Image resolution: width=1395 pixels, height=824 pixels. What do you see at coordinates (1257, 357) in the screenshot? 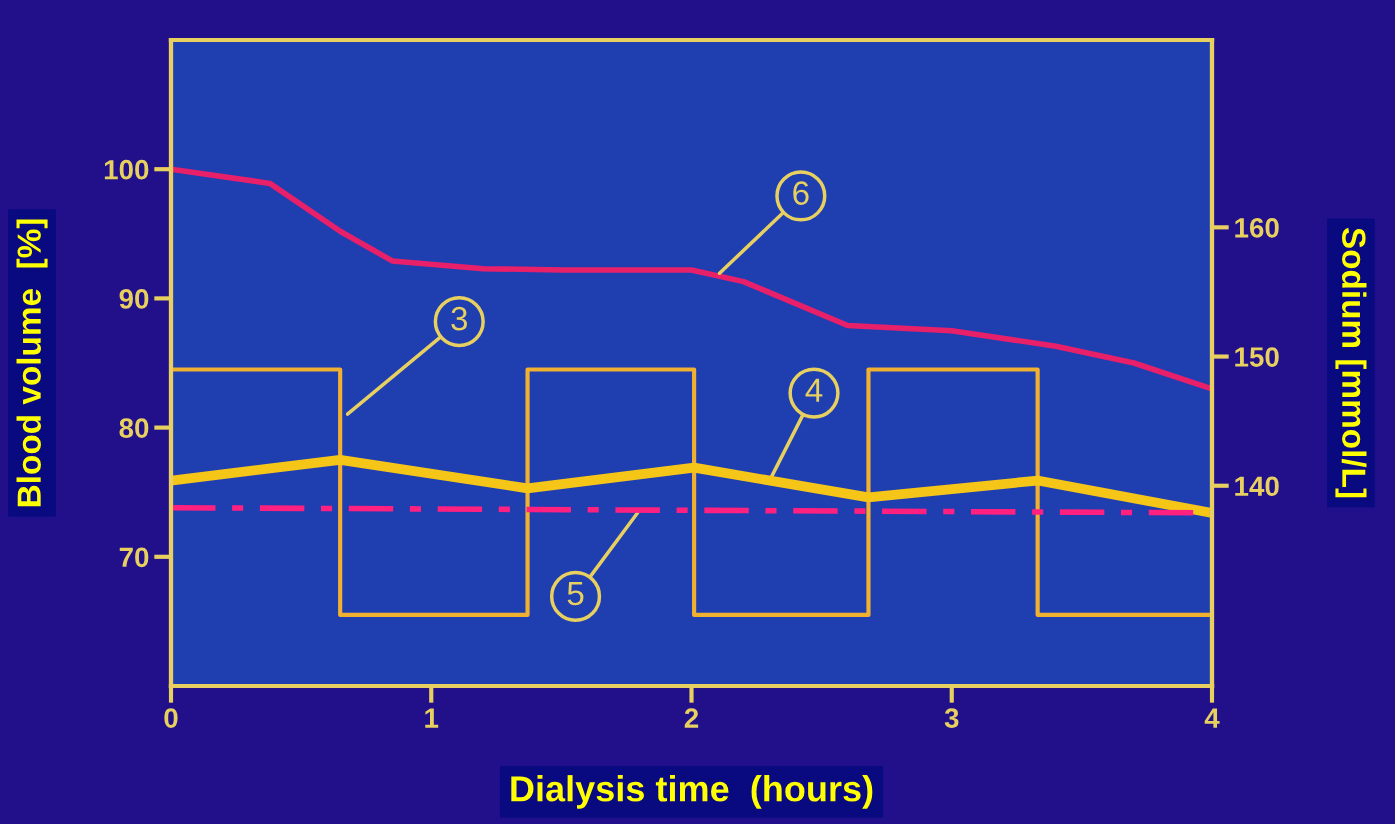
I see `y2-tick-label: 150` at bounding box center [1257, 357].